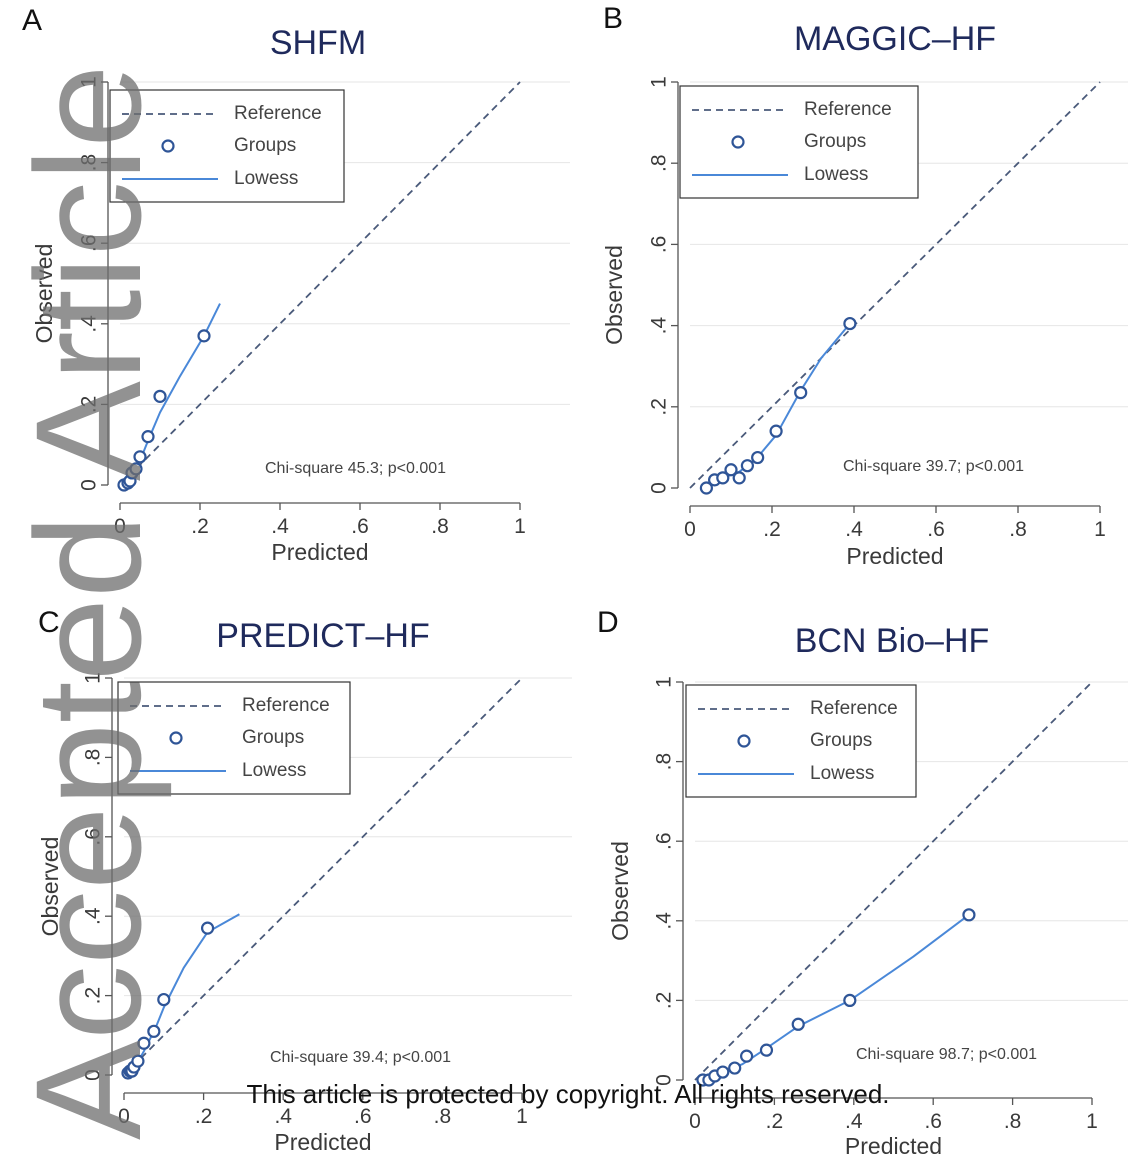 This screenshot has height=1156, width=1128. Describe the element at coordinates (895, 39) in the screenshot. I see `chart-title: MAGGIC–HF` at that location.